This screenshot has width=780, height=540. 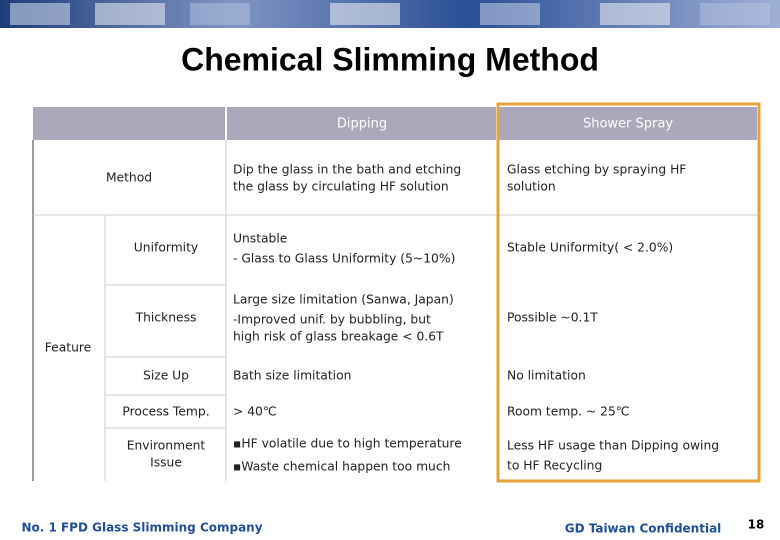 What do you see at coordinates (596, 170) in the screenshot?
I see `shower-cell: Glass etching by spraying HF` at bounding box center [596, 170].